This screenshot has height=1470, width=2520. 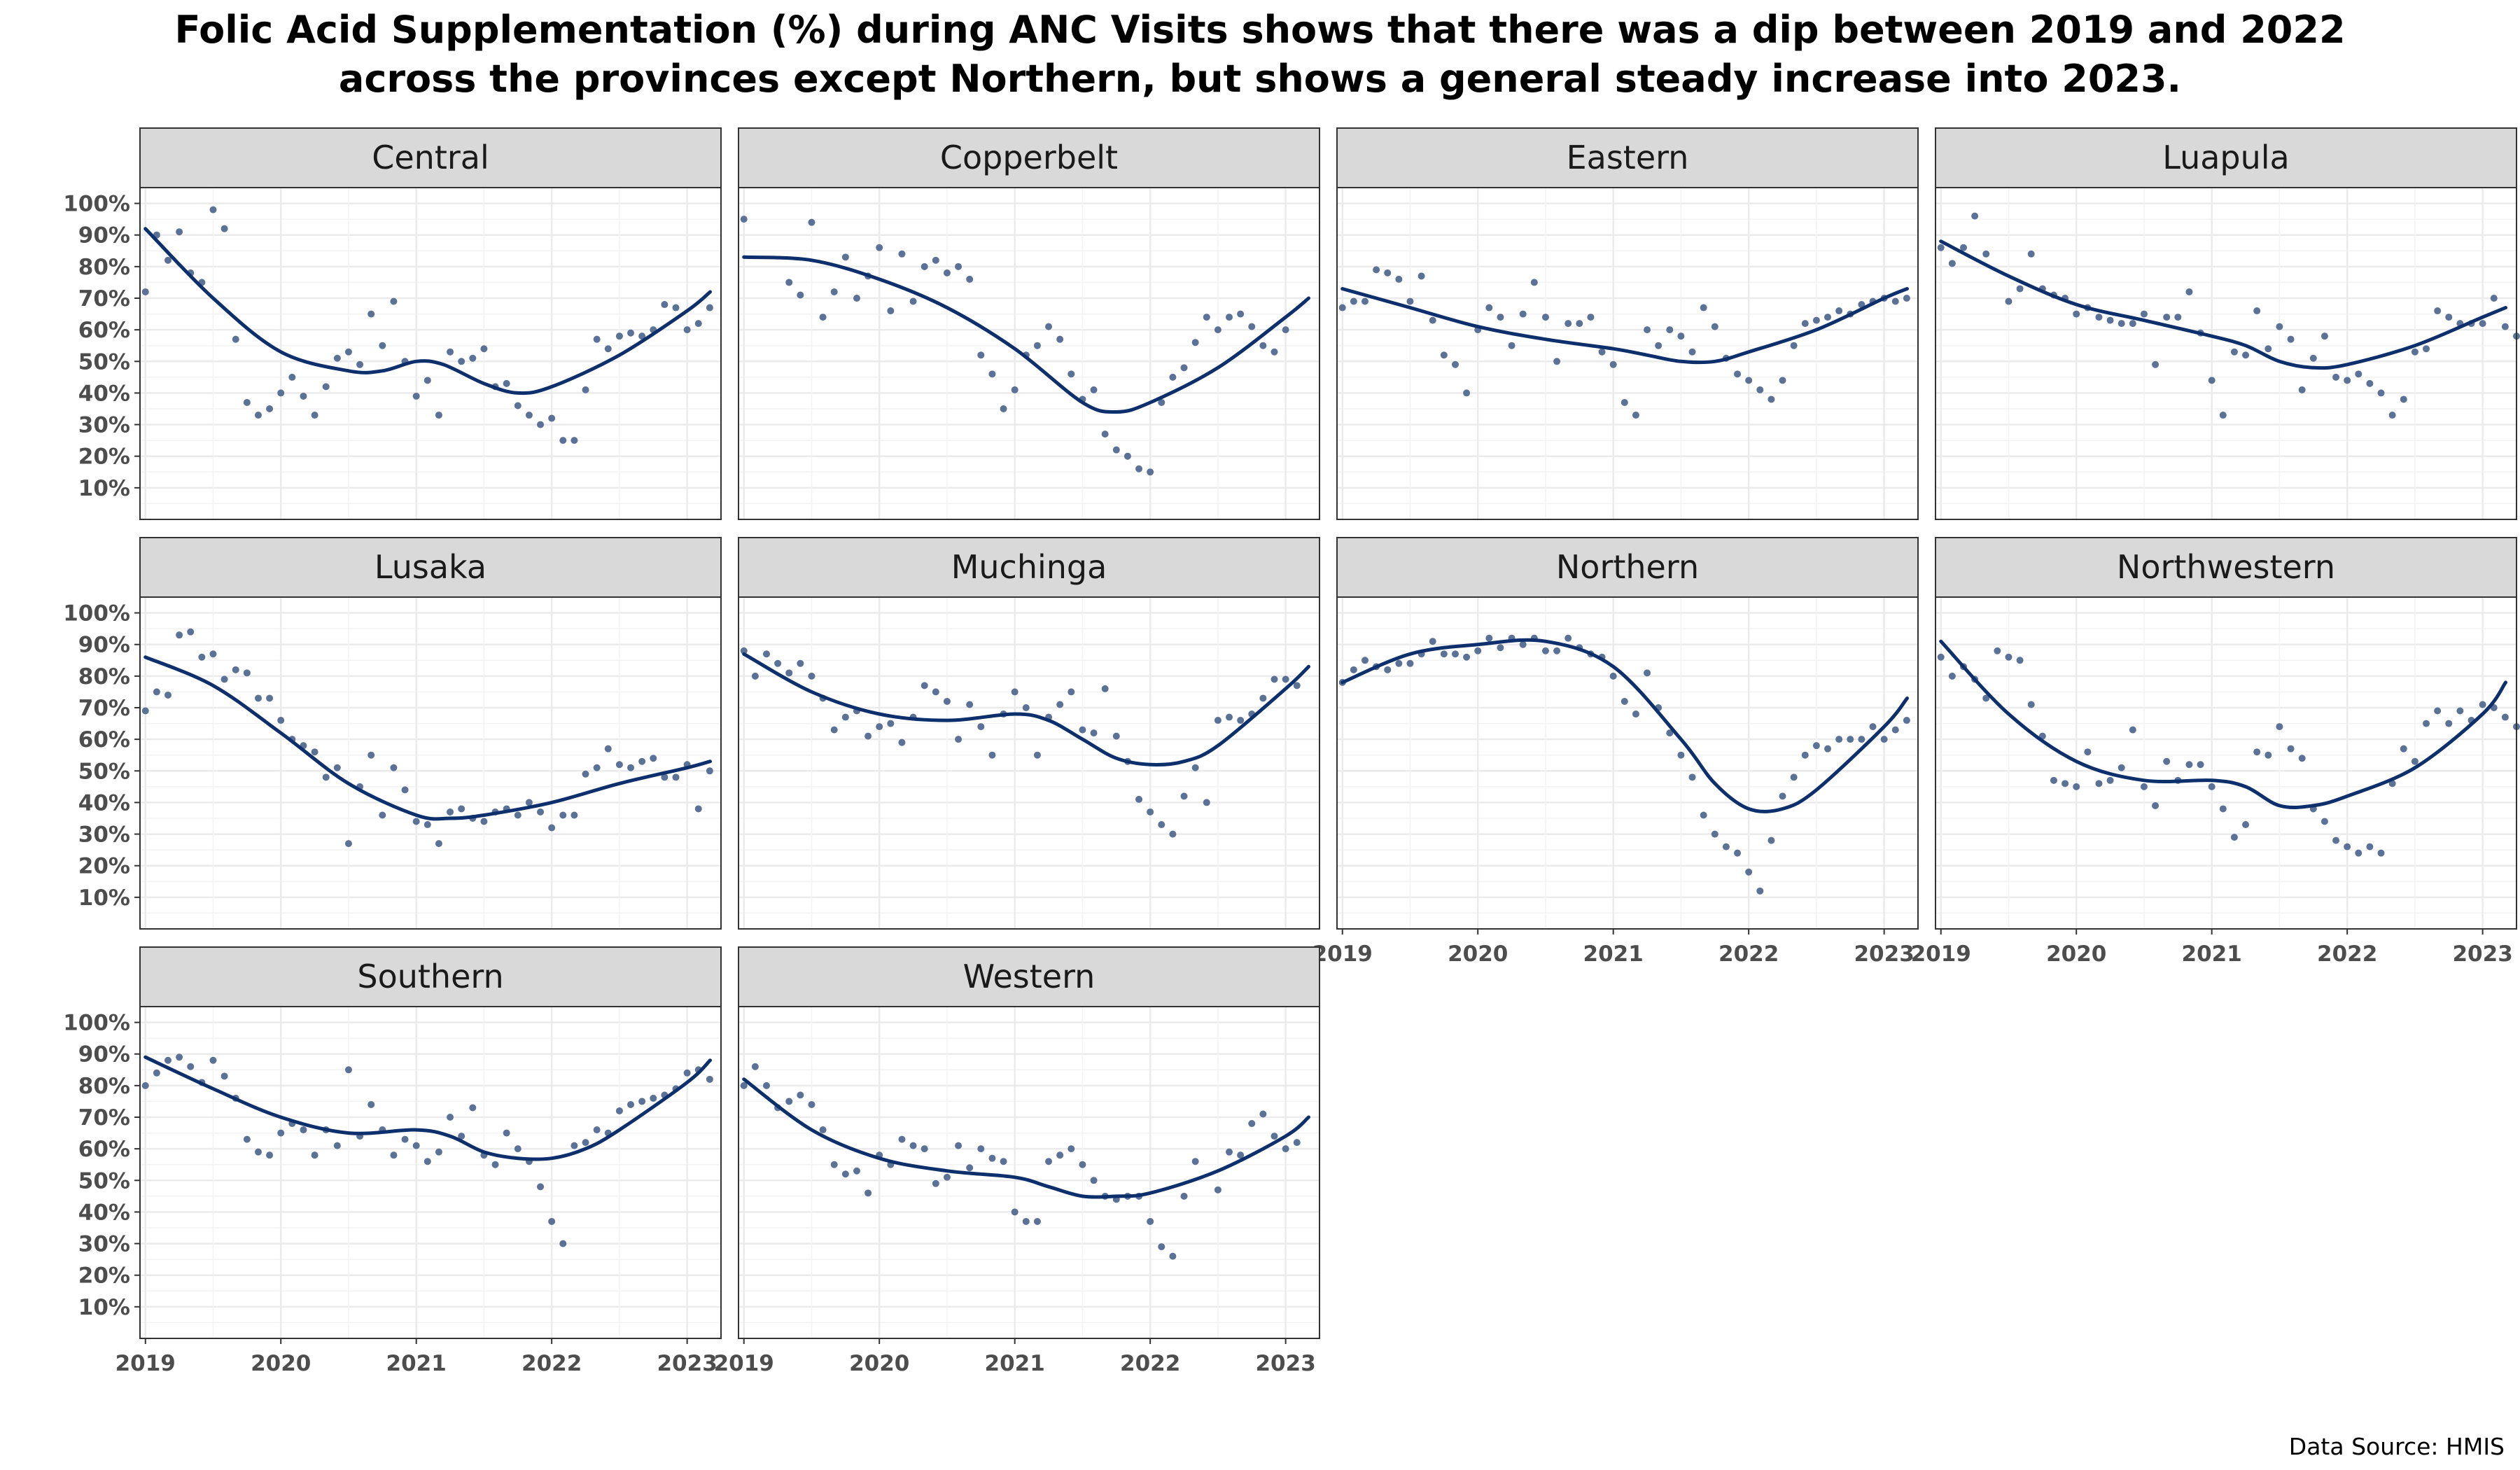 I want to click on y-tick-label: 10%, so click(x=104, y=488).